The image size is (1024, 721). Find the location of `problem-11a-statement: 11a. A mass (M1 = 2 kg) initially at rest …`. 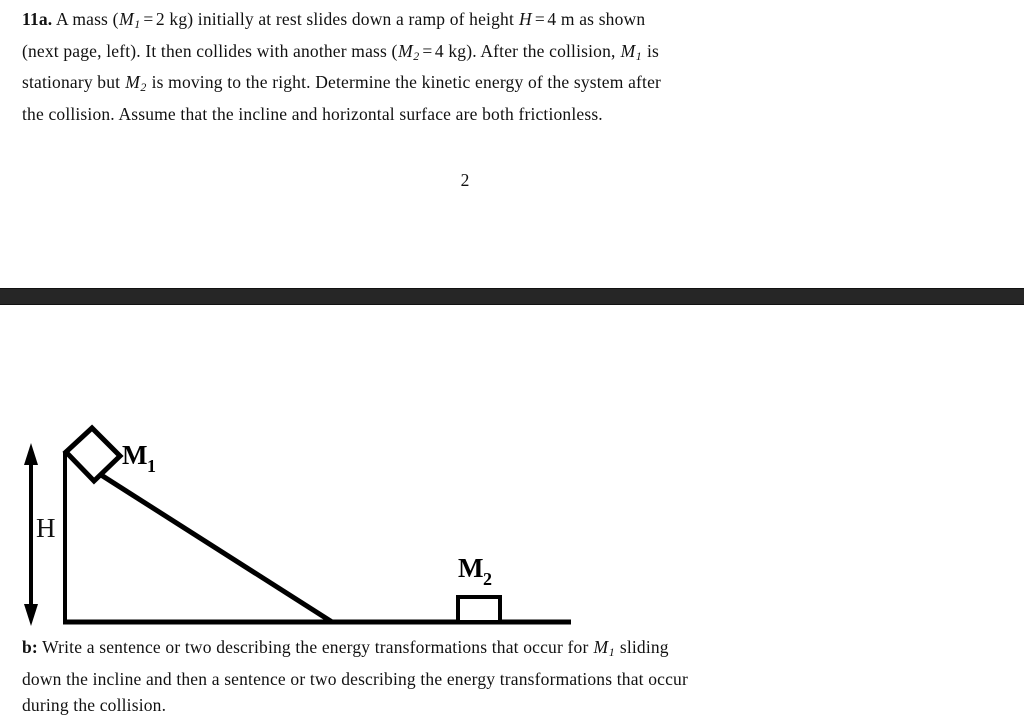

problem-11a-statement: 11a. A mass (M1 = 2 kg) initially at rest … is located at coordinates (468, 66).